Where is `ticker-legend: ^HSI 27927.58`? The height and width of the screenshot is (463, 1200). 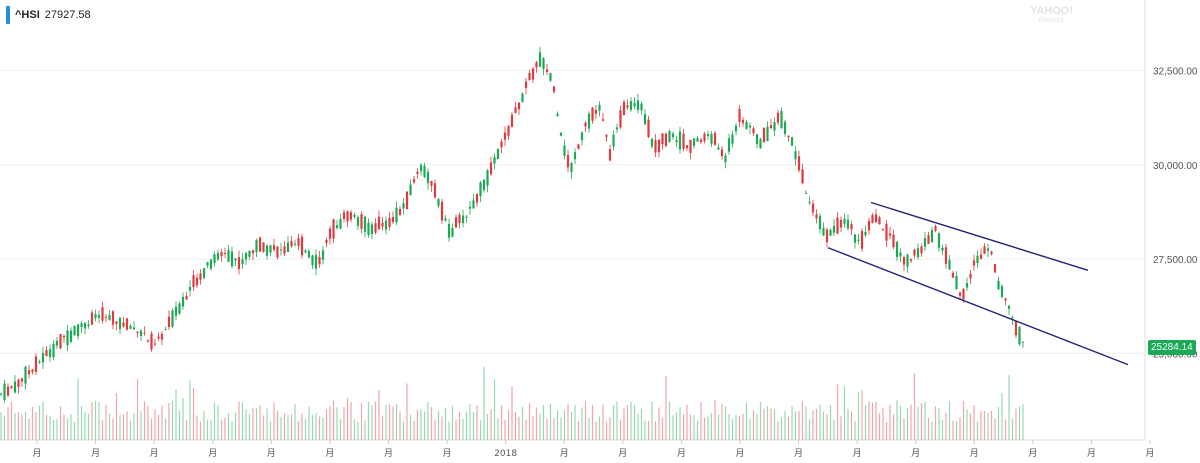
ticker-legend: ^HSI 27927.58 is located at coordinates (48, 15).